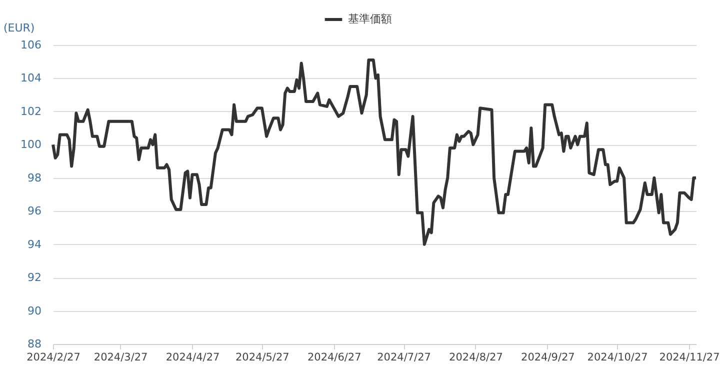  What do you see at coordinates (476, 358) in the screenshot?
I see `x-tick-label: 2024/8/27` at bounding box center [476, 358].